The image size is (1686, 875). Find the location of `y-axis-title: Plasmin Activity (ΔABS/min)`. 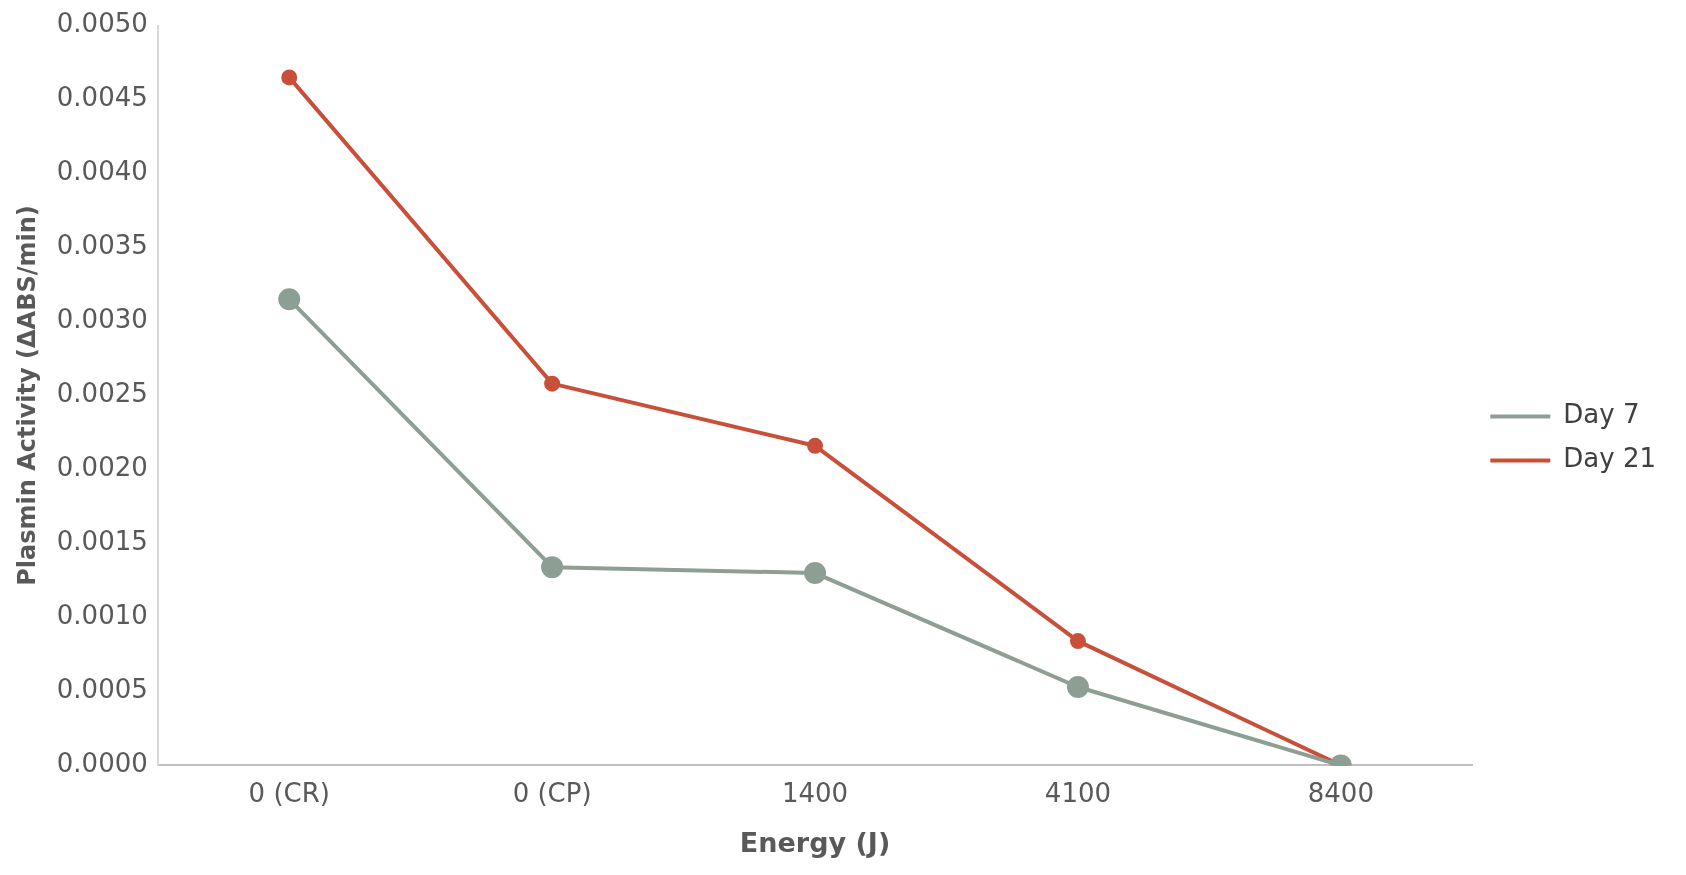

y-axis-title: Plasmin Activity (ΔABS/min) is located at coordinates (26, 395).